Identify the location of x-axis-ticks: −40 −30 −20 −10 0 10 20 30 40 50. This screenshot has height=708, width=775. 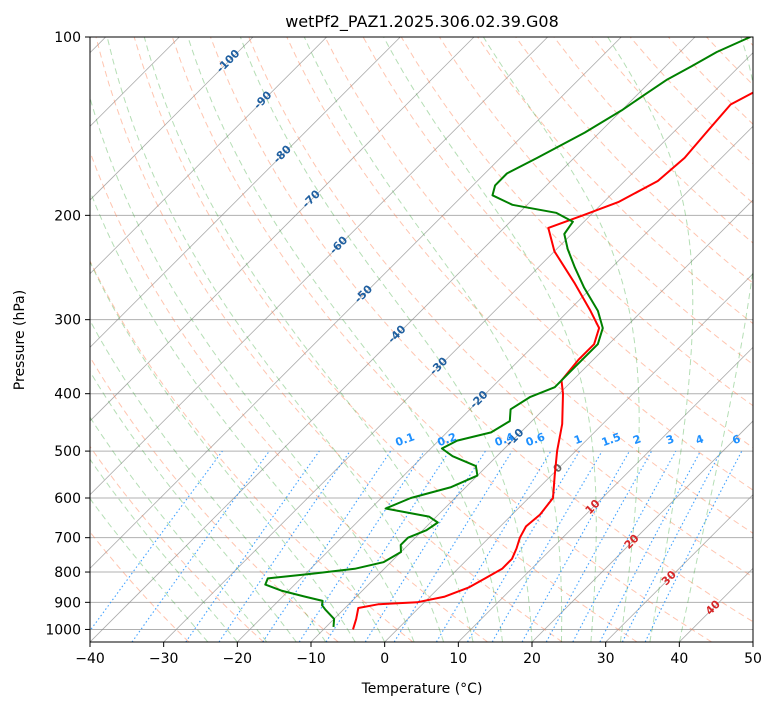
(418, 654).